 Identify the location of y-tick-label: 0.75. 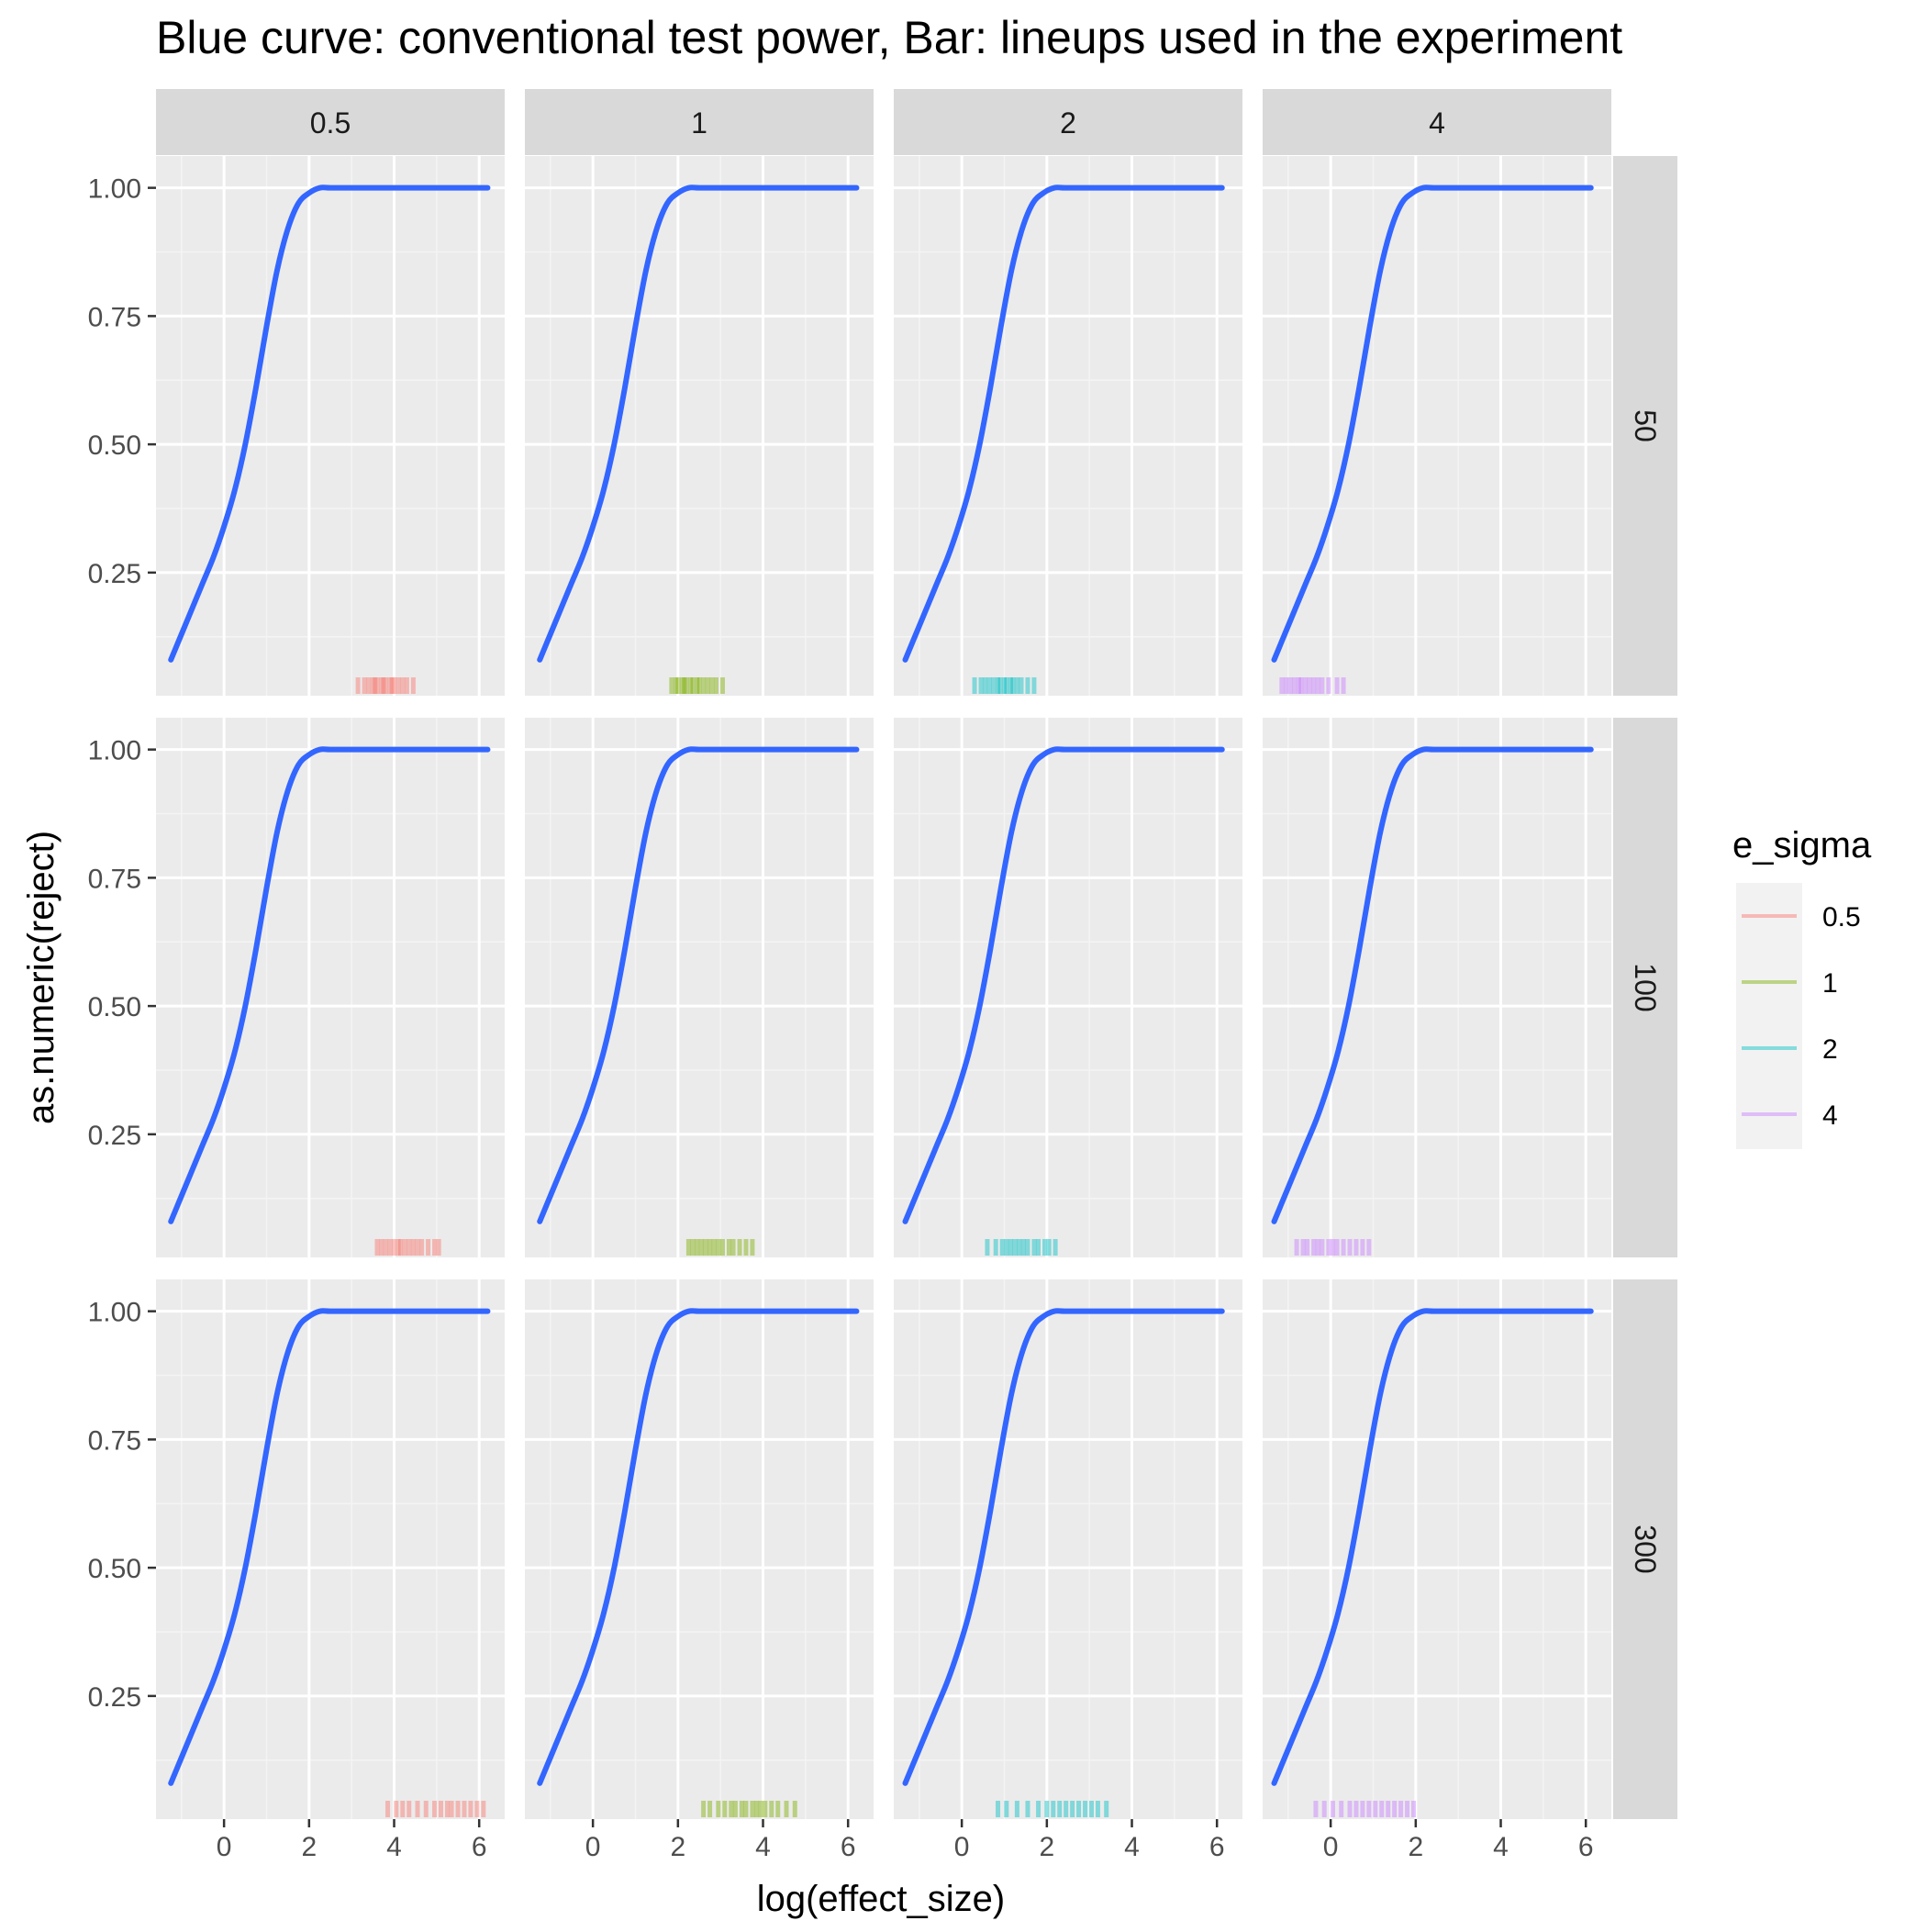
(114, 879).